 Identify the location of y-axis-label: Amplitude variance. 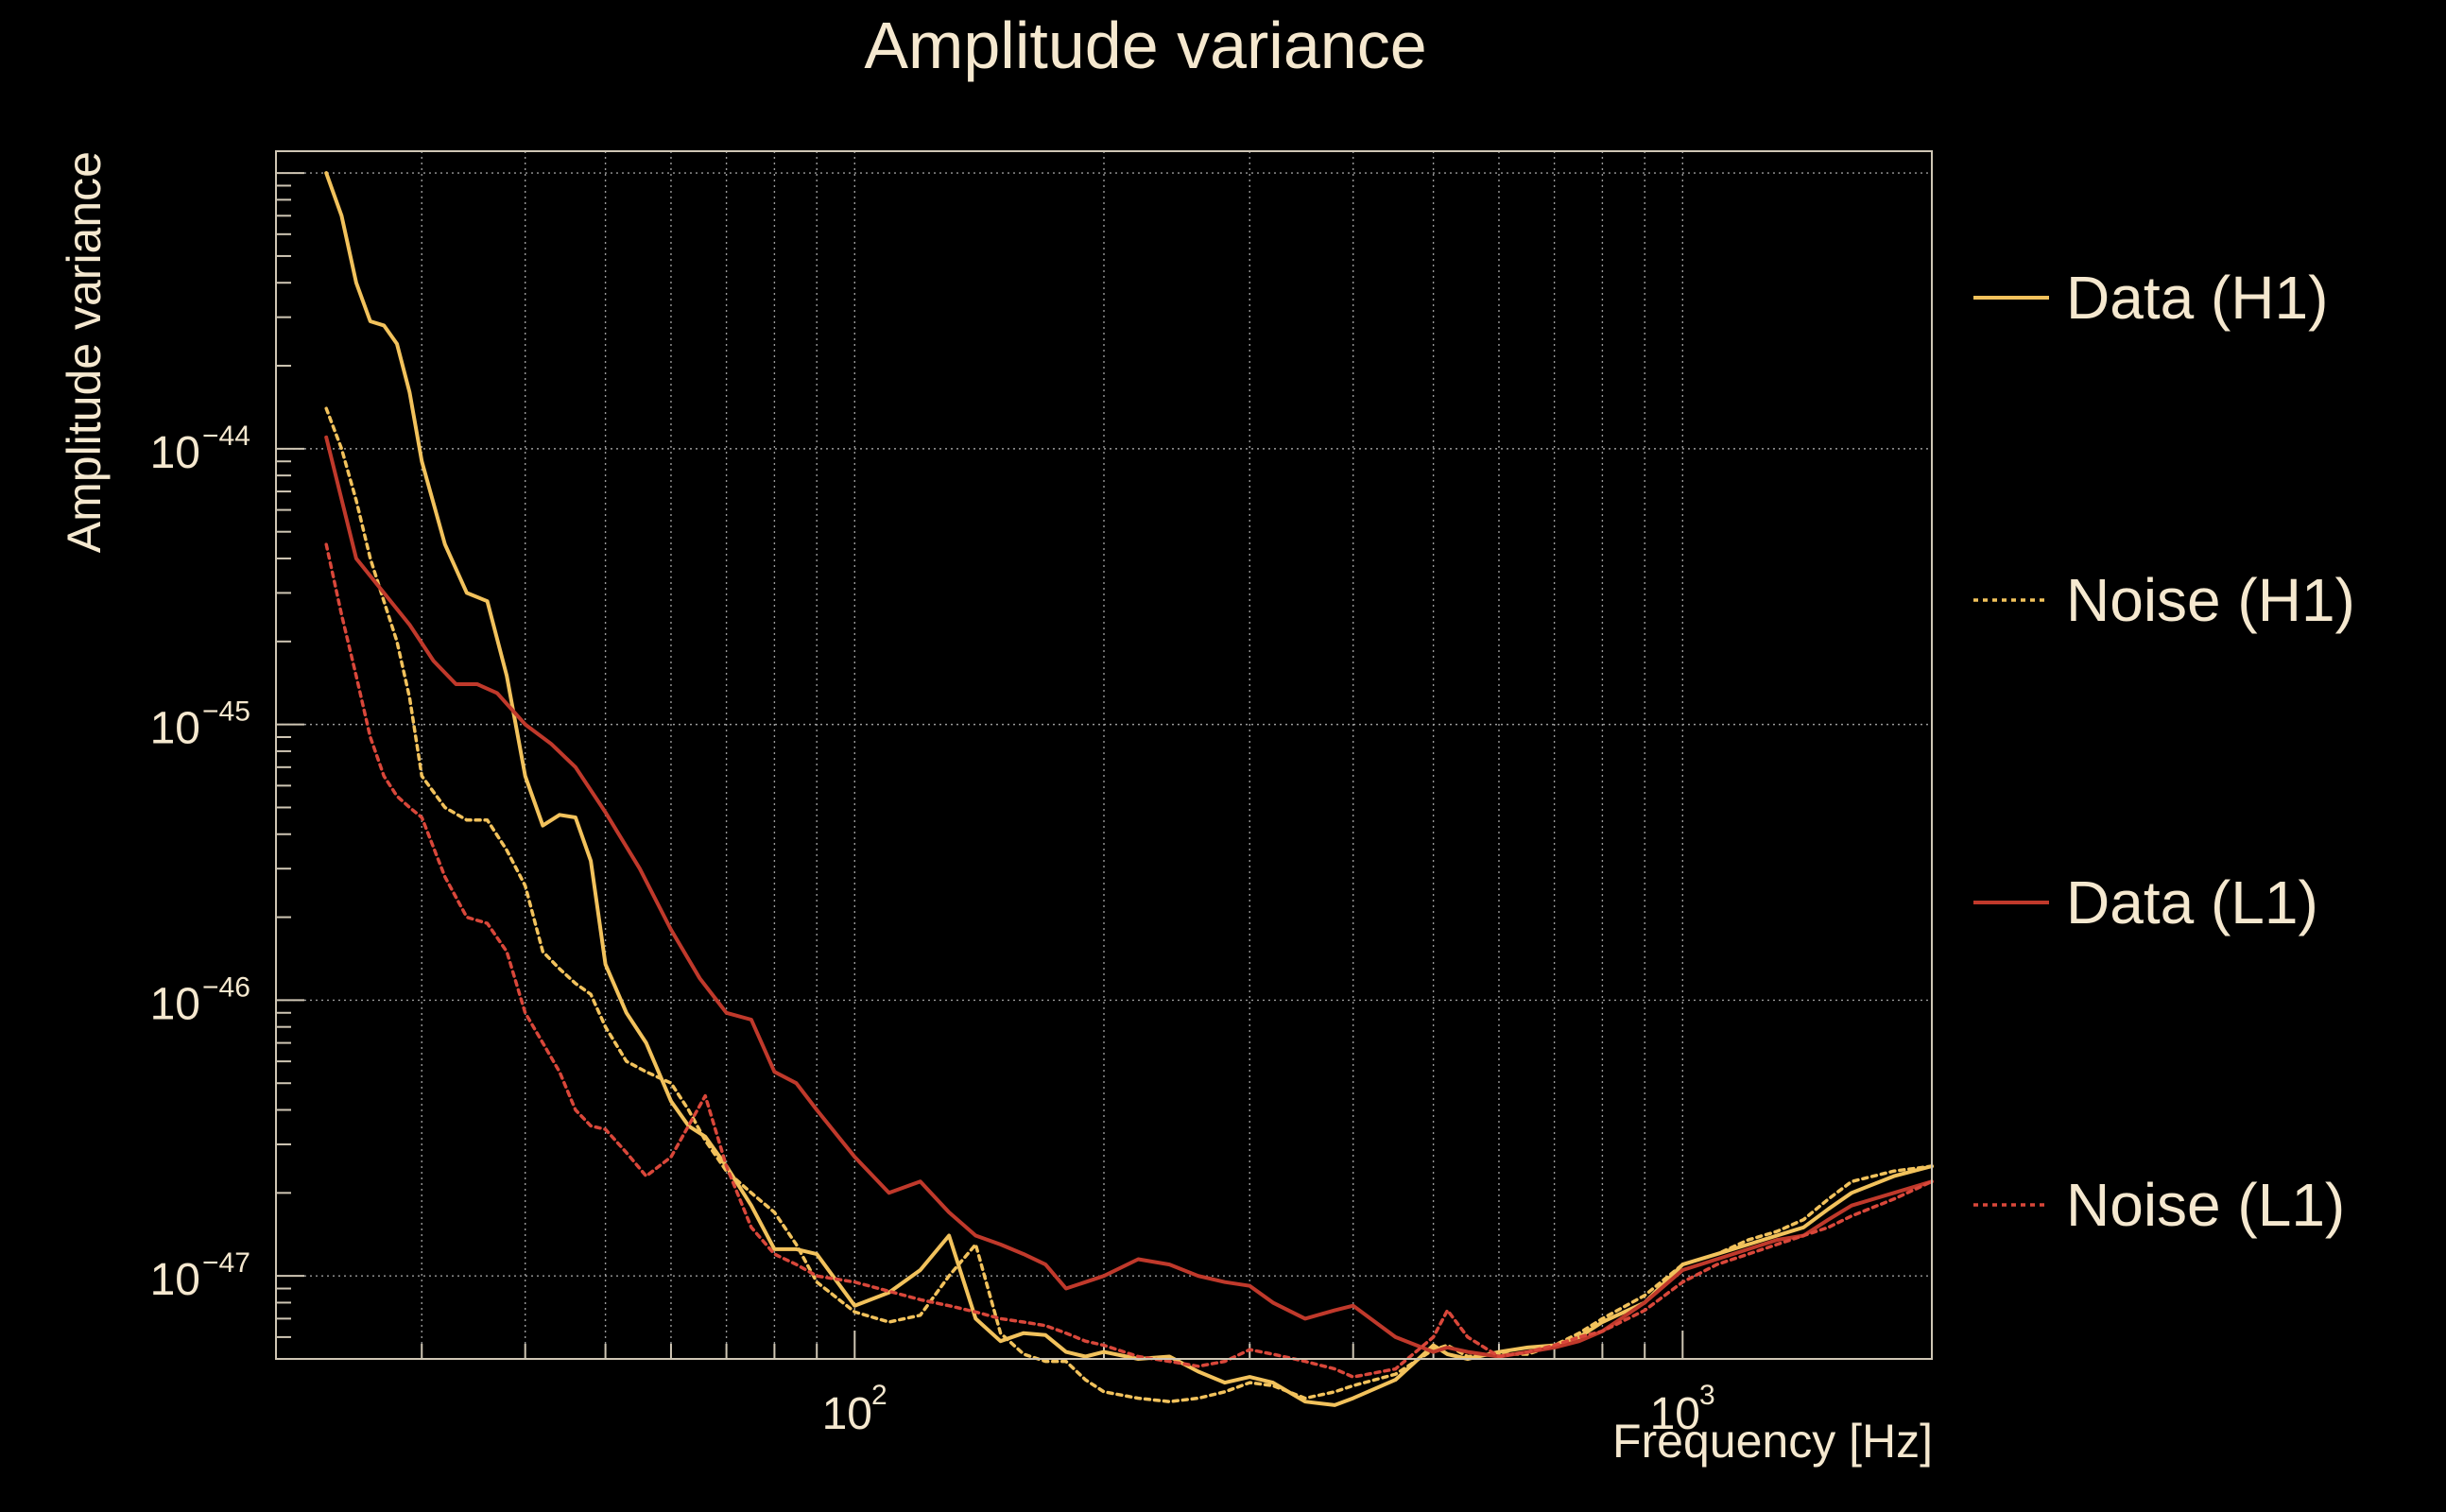
(84, 352).